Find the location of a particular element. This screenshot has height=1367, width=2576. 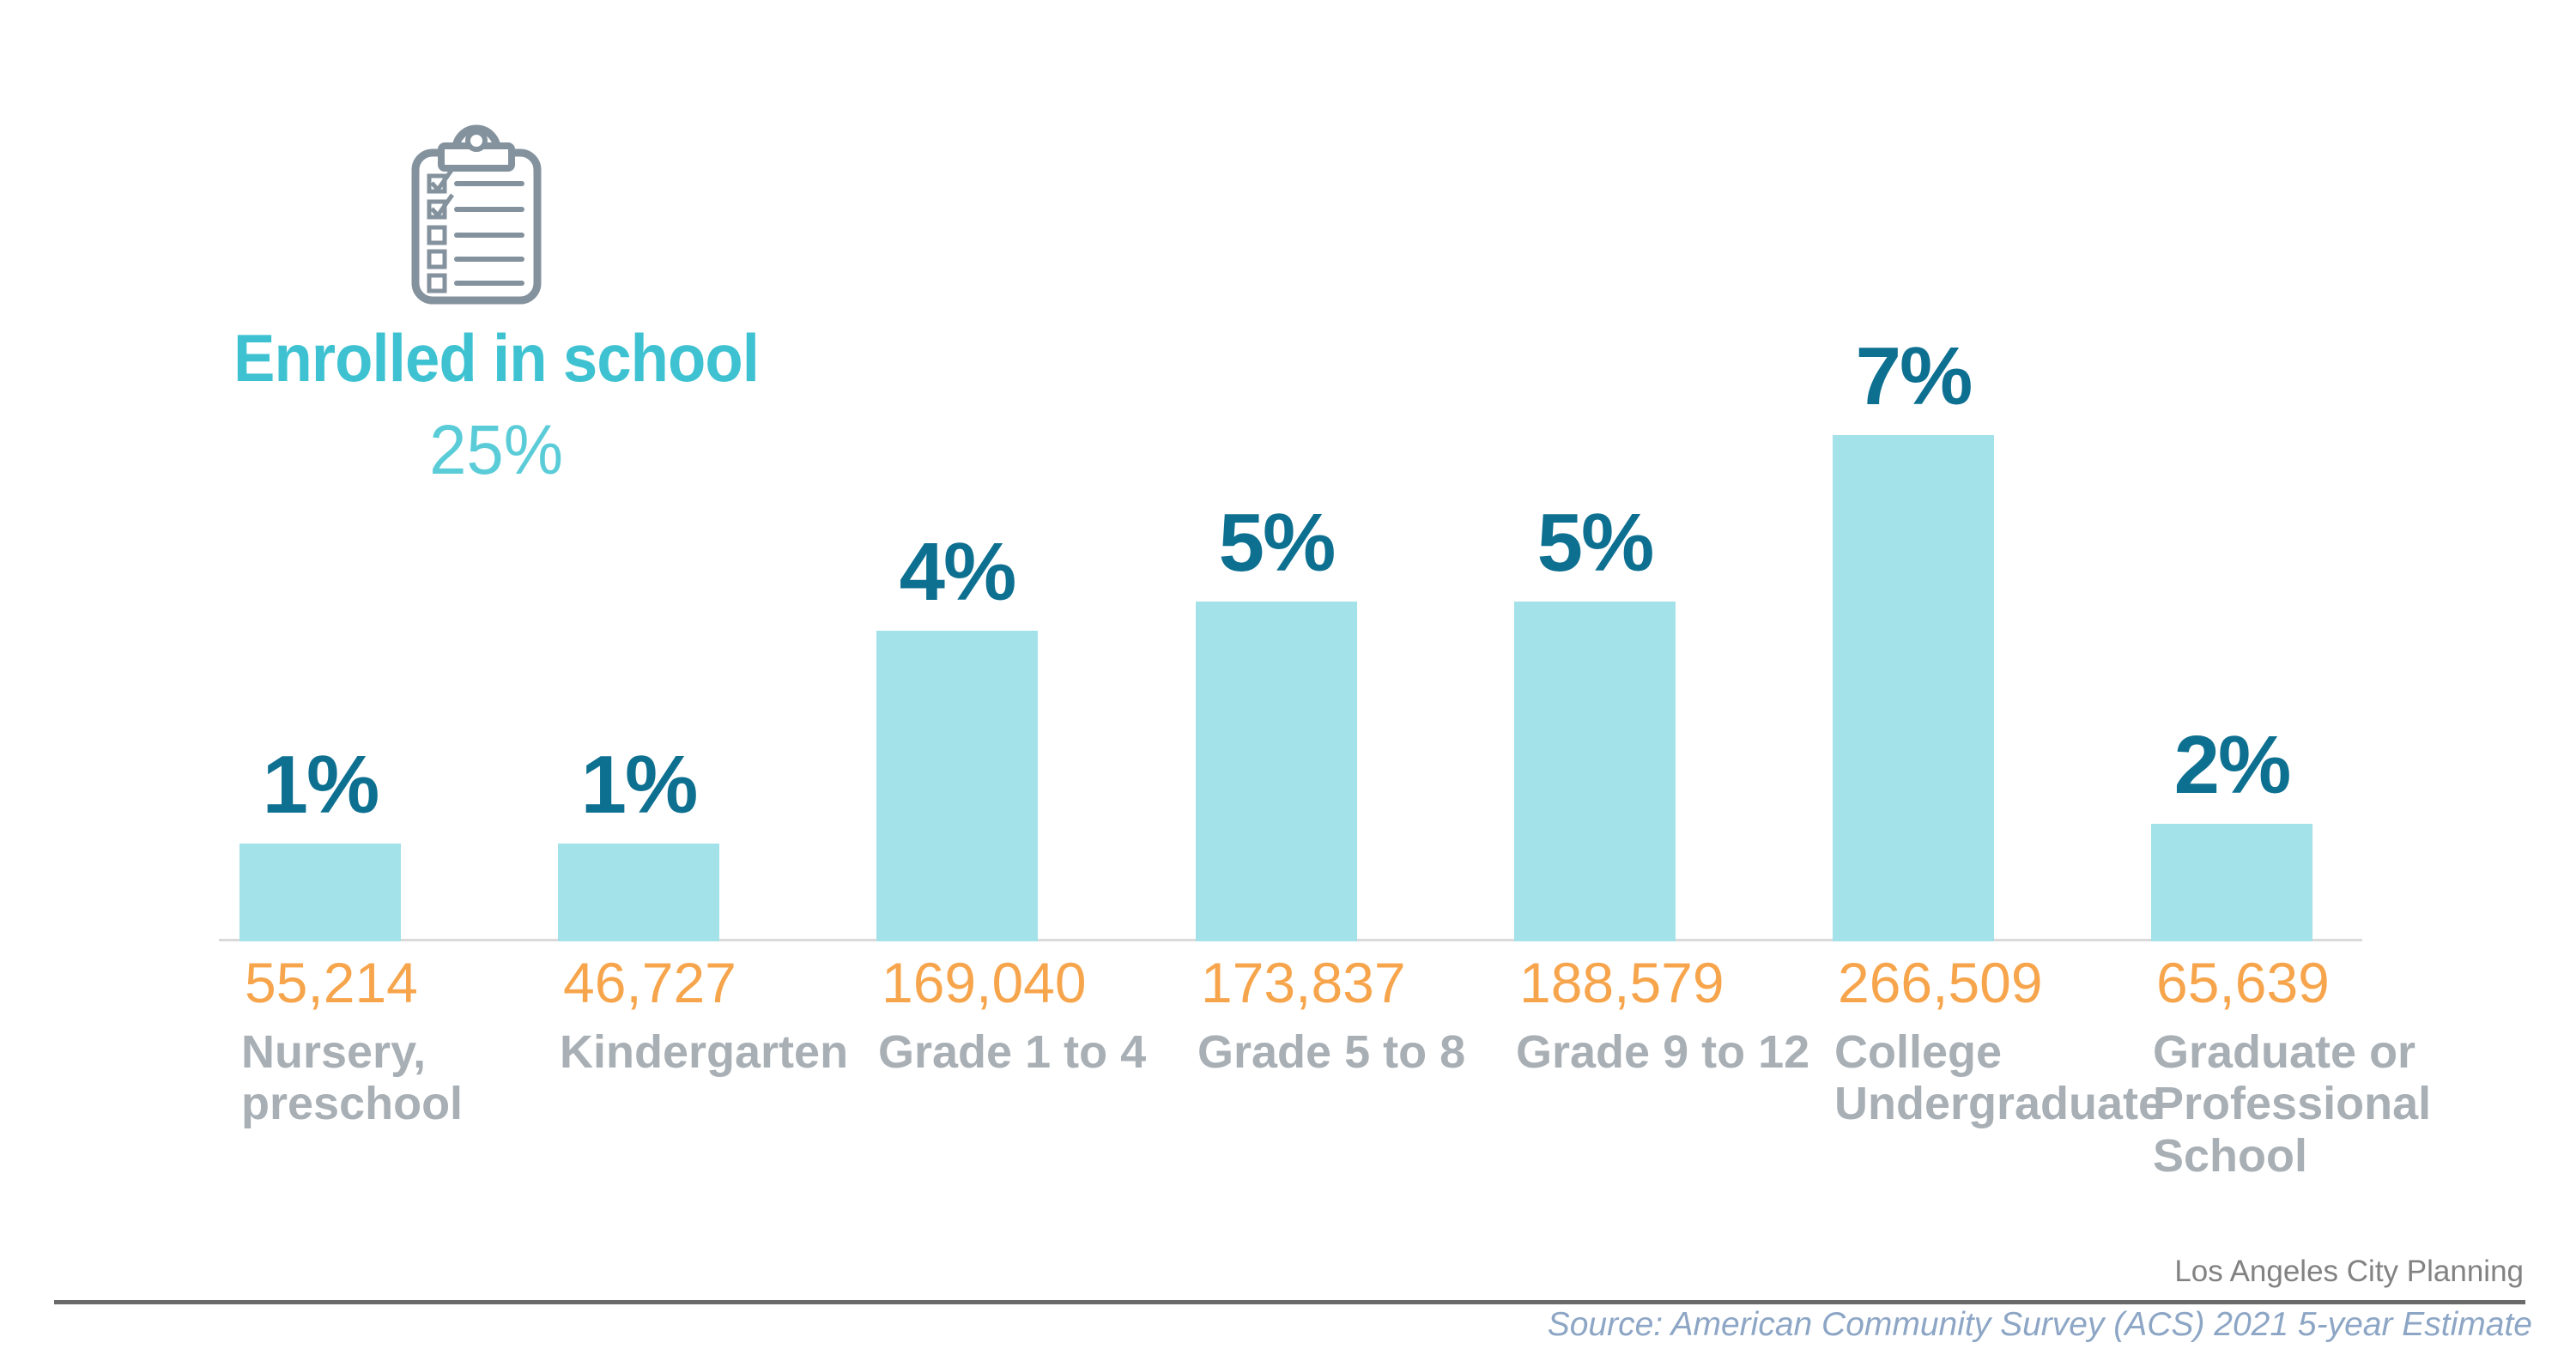

bar-category-label: Grade 9 to 12 is located at coordinates (1663, 1052).